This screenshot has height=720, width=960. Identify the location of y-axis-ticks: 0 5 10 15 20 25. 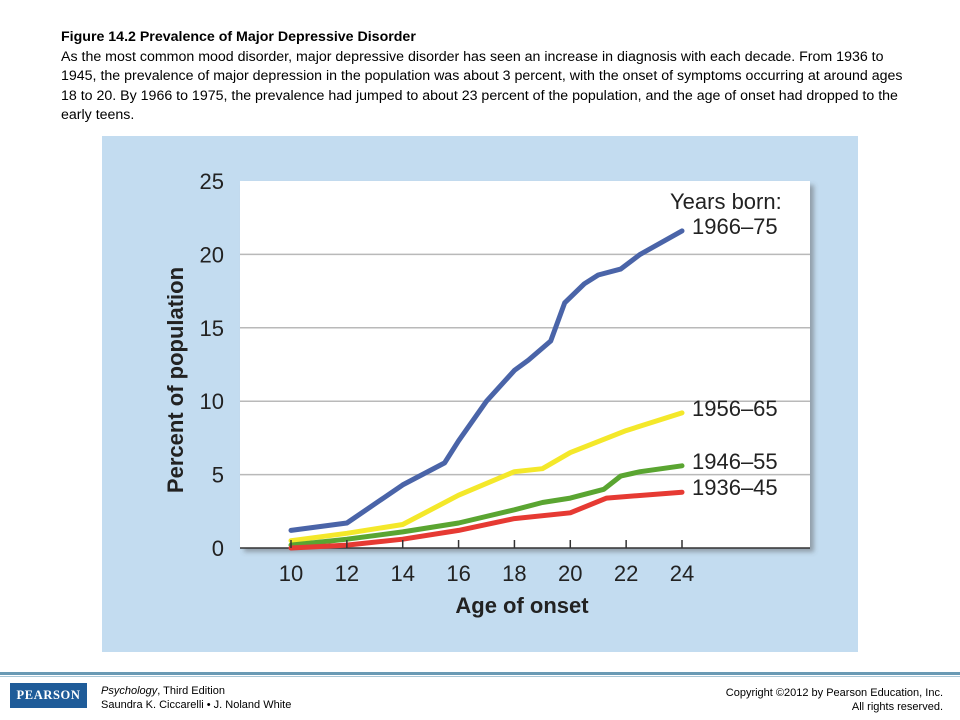
(212, 365).